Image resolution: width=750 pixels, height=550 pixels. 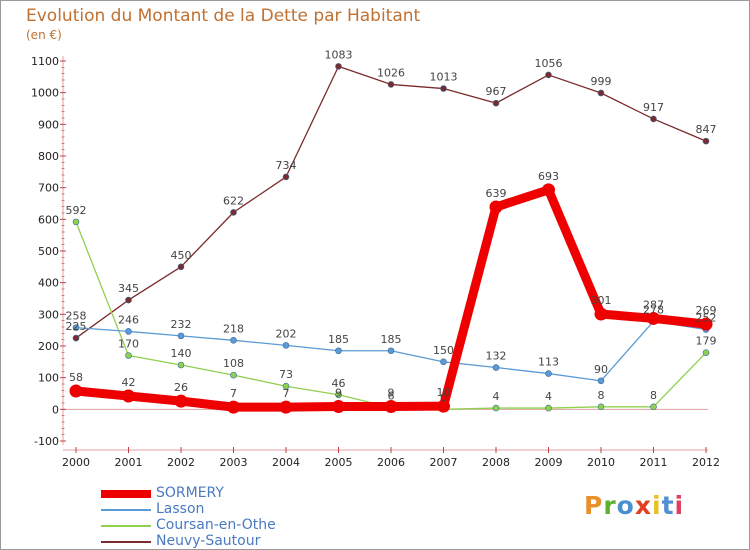 What do you see at coordinates (44, 35) in the screenshot?
I see `chart-unit: (en €)` at bounding box center [44, 35].